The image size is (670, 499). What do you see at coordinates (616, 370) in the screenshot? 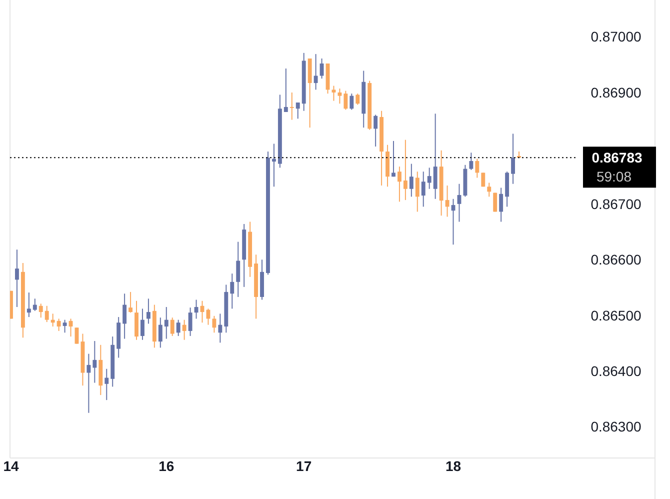
I see `y-tick-label: 0.86400` at bounding box center [616, 370].